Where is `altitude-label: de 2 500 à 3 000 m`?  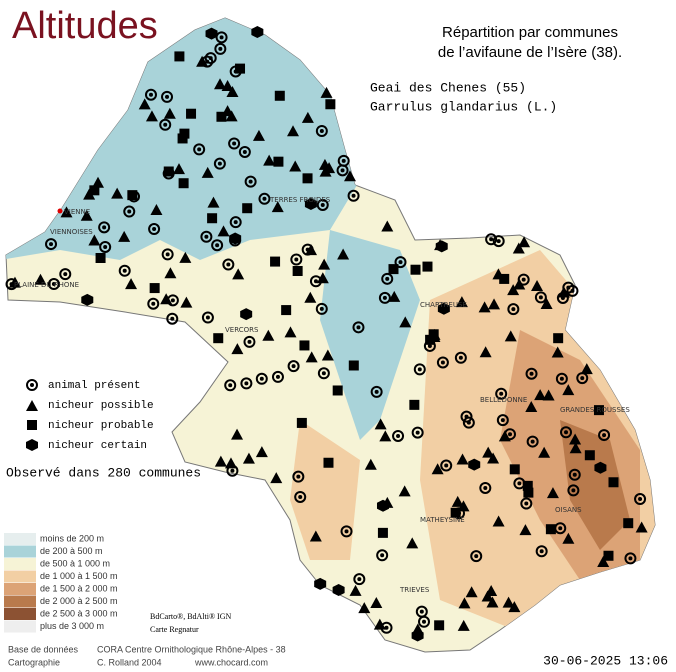 altitude-label: de 2 500 à 3 000 m is located at coordinates (79, 613).